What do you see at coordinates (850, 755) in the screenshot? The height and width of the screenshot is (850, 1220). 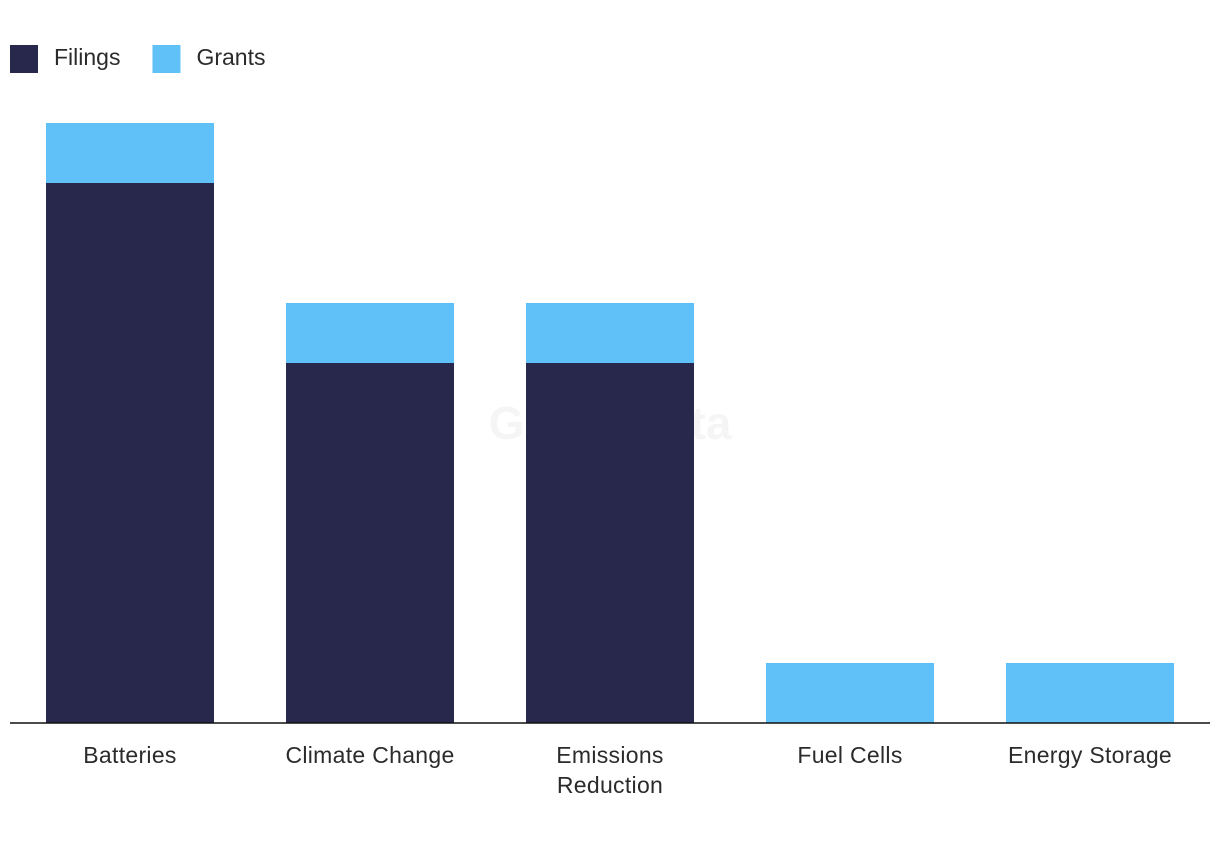 I see `x-tick-label: Fuel Cells` at bounding box center [850, 755].